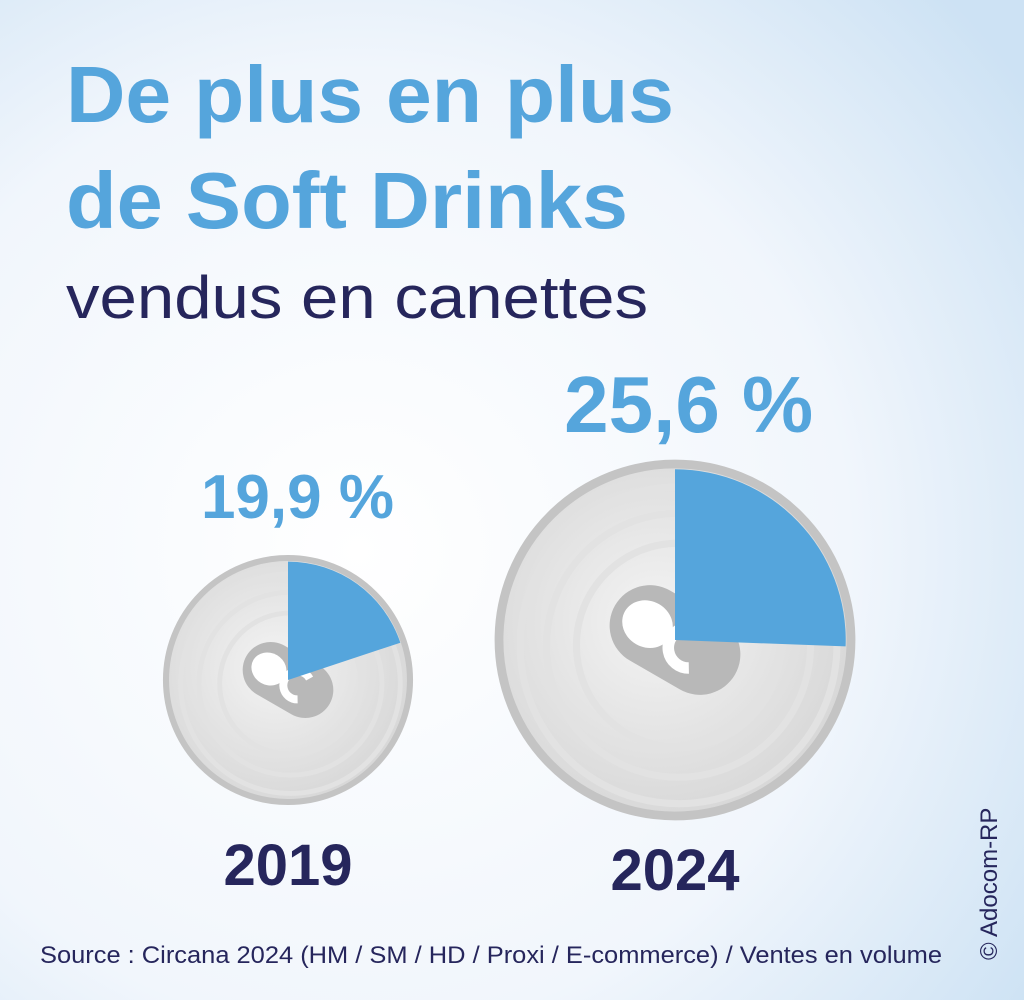  I want to click on credit: © Adocom-RP, so click(989, 884).